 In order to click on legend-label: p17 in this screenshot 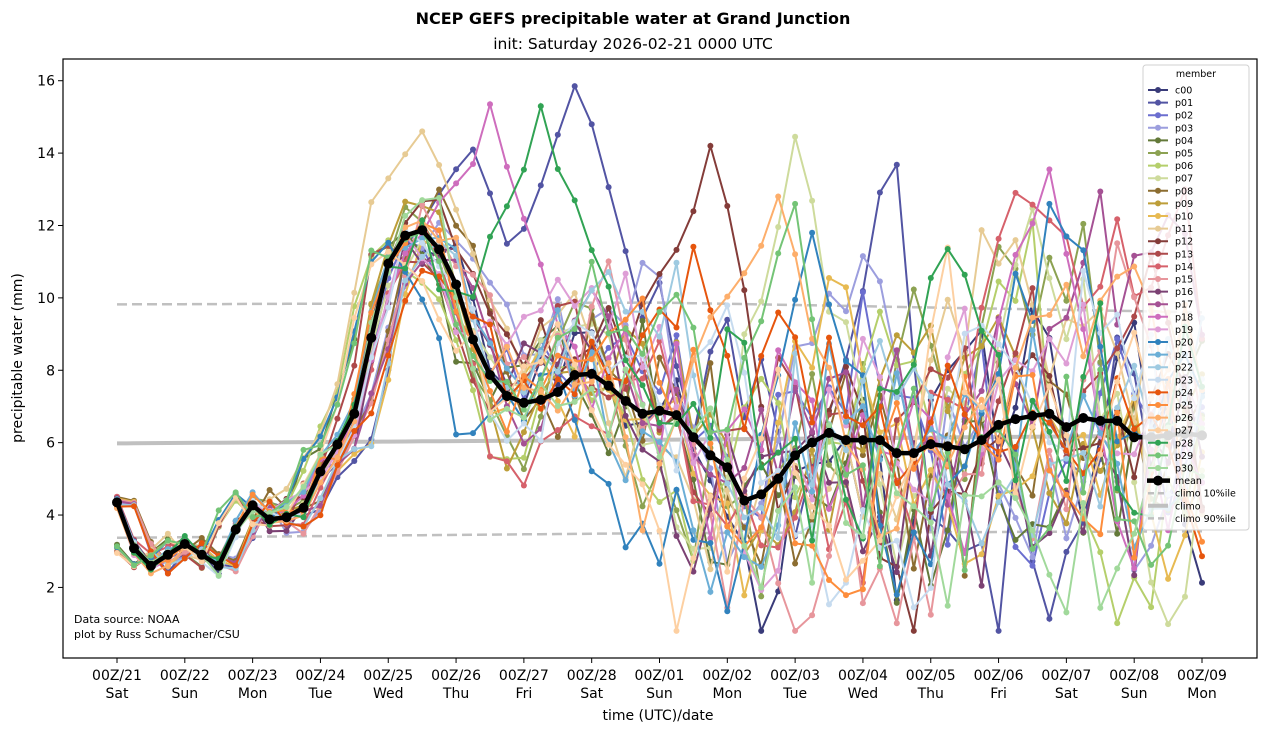, I will do `click(1184, 305)`.